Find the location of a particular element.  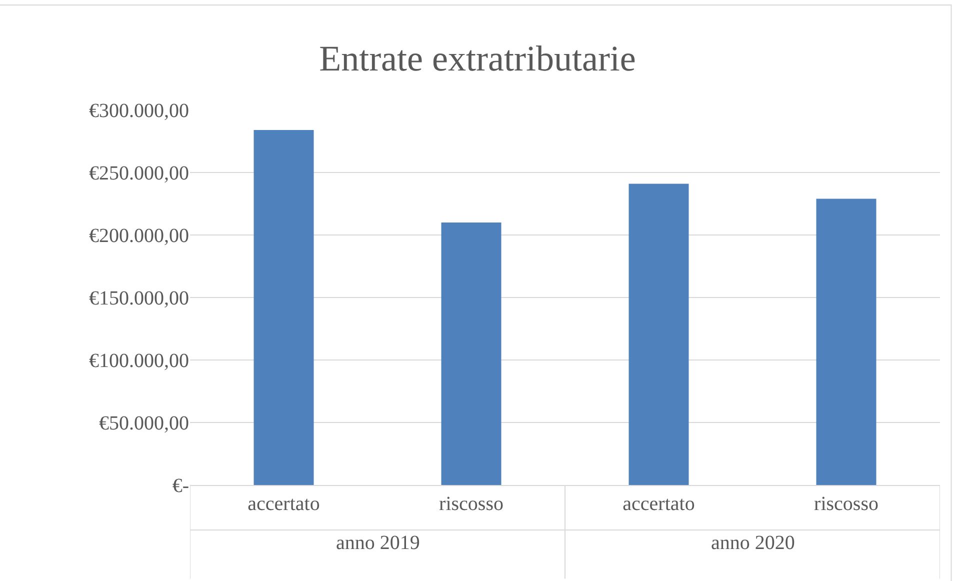

y-tick-label: €100.000,00 is located at coordinates (139, 361).